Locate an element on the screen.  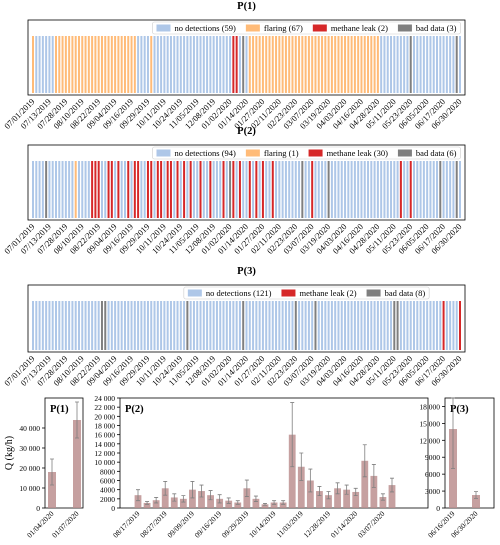
panel-title: P(3) is located at coordinates (246, 271).